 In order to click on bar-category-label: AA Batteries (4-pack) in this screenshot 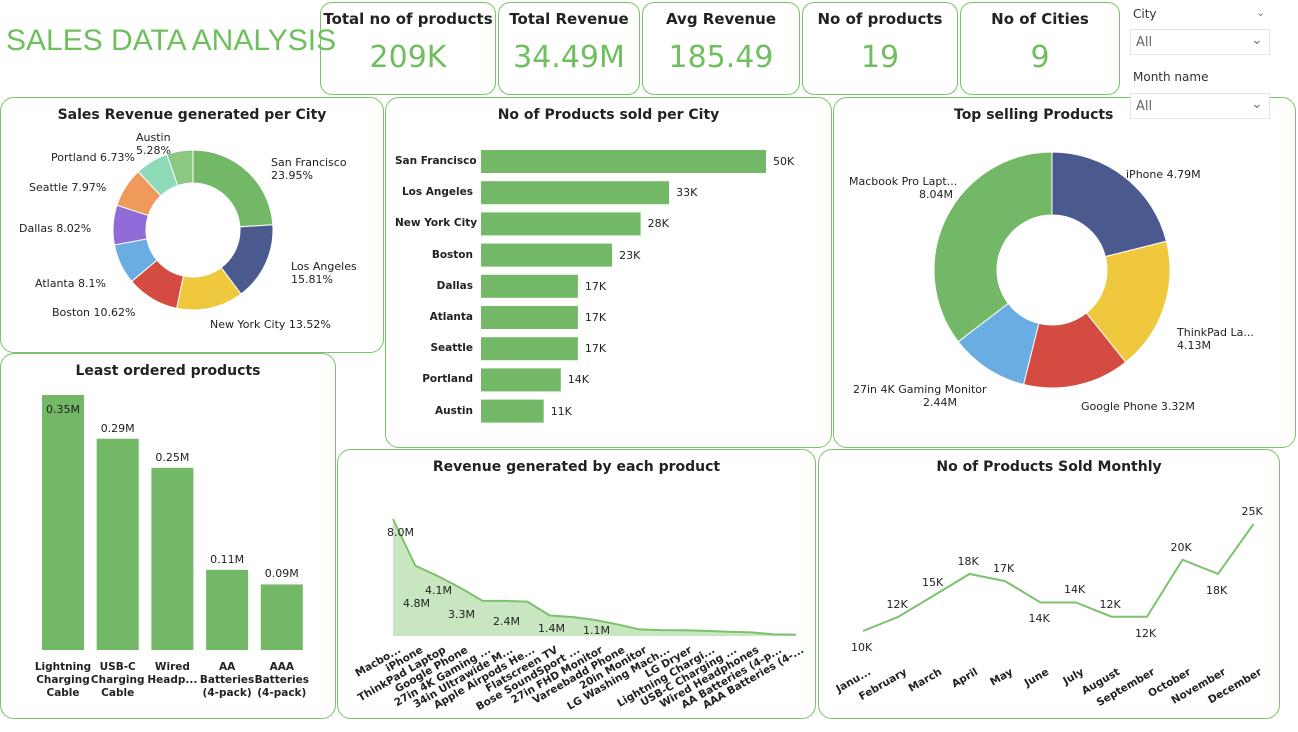, I will do `click(227, 680)`.